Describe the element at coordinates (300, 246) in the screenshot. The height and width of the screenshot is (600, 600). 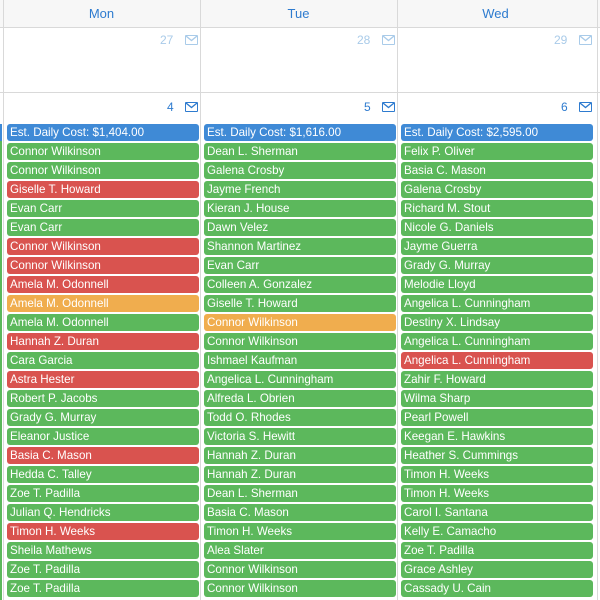
I see `shift-event: Shannon Martinez` at that location.